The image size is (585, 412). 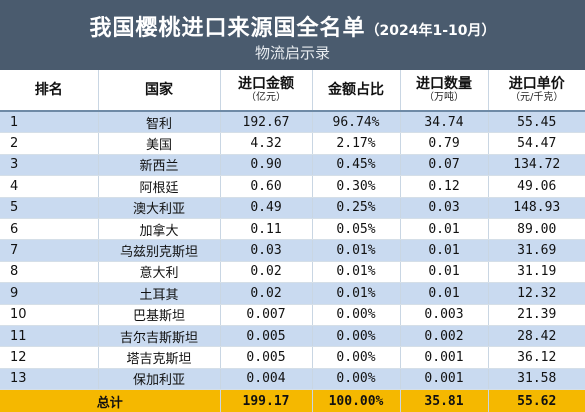 I want to click on cell-price: 36.12, so click(x=536, y=357).